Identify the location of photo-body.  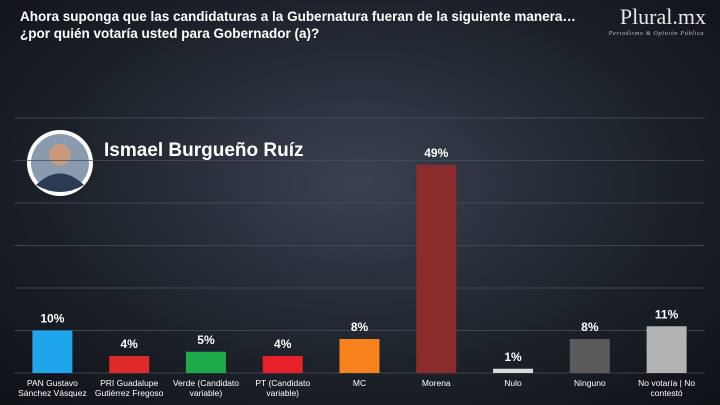
(60, 182).